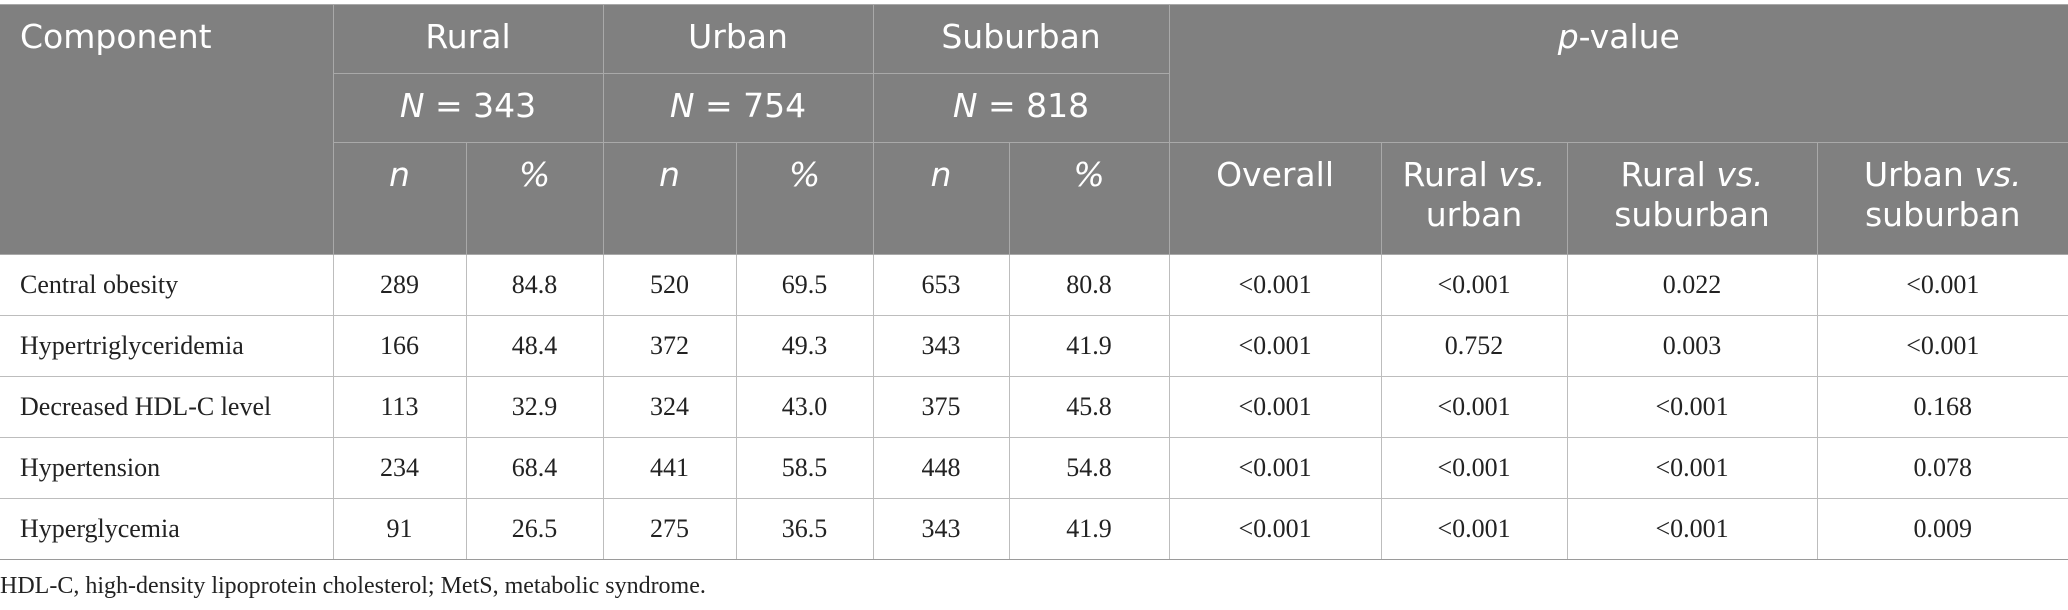 Image resolution: width=2068 pixels, height=610 pixels. I want to click on cell-urban-pct: 58.5, so click(804, 468).